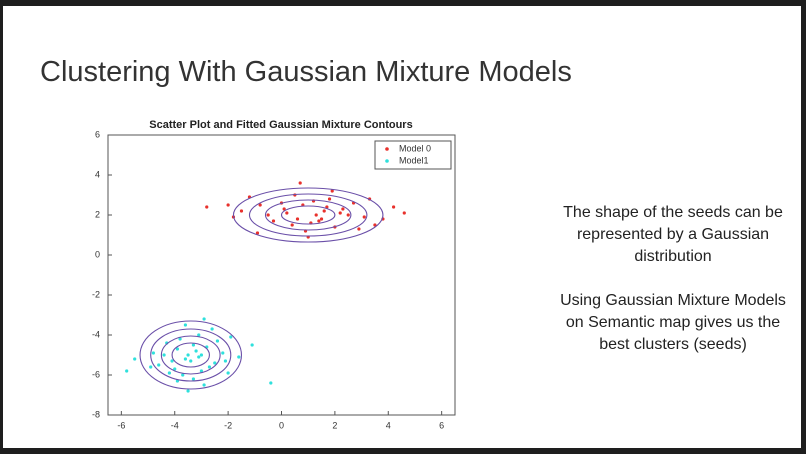 The height and width of the screenshot is (454, 806). I want to click on x-tick-label: -2, so click(228, 425).